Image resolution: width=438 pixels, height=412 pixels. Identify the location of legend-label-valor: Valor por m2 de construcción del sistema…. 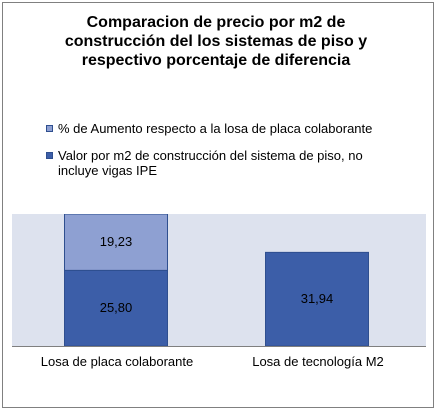
(210, 163).